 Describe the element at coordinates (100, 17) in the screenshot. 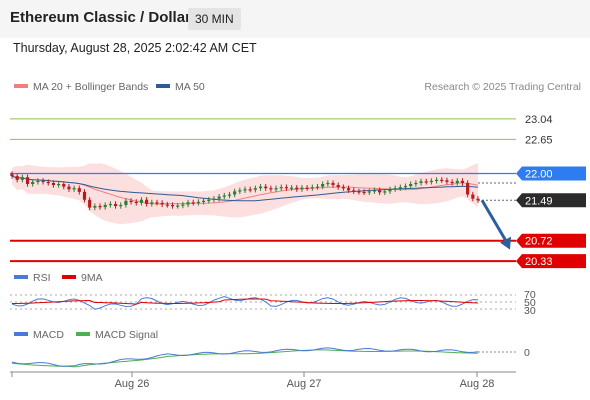

I see `chart-title: Ethereum Classic / Dollar` at that location.